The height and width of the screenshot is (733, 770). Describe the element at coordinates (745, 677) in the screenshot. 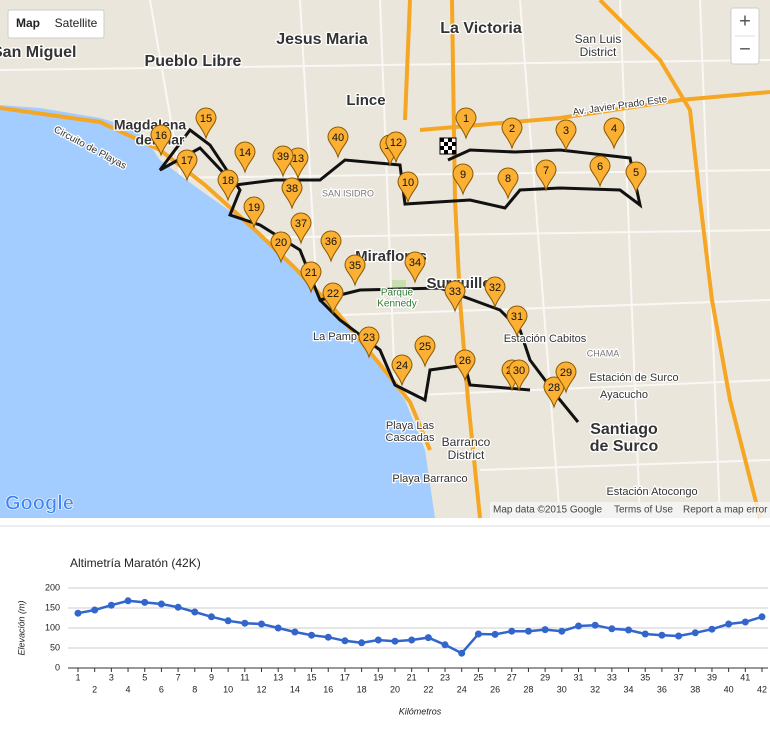

I see `x-tick-label: 41` at that location.